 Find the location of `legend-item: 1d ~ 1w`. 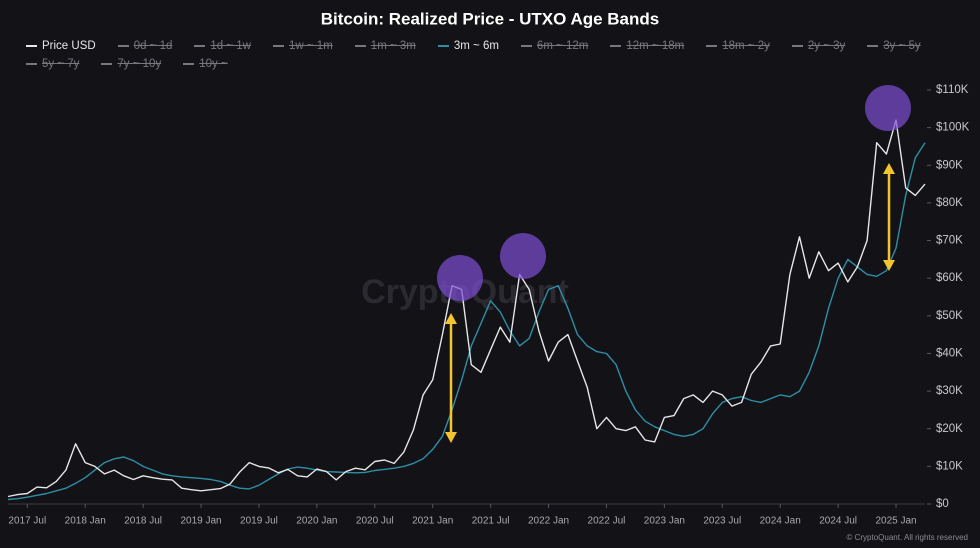

legend-item: 1d ~ 1w is located at coordinates (222, 45).